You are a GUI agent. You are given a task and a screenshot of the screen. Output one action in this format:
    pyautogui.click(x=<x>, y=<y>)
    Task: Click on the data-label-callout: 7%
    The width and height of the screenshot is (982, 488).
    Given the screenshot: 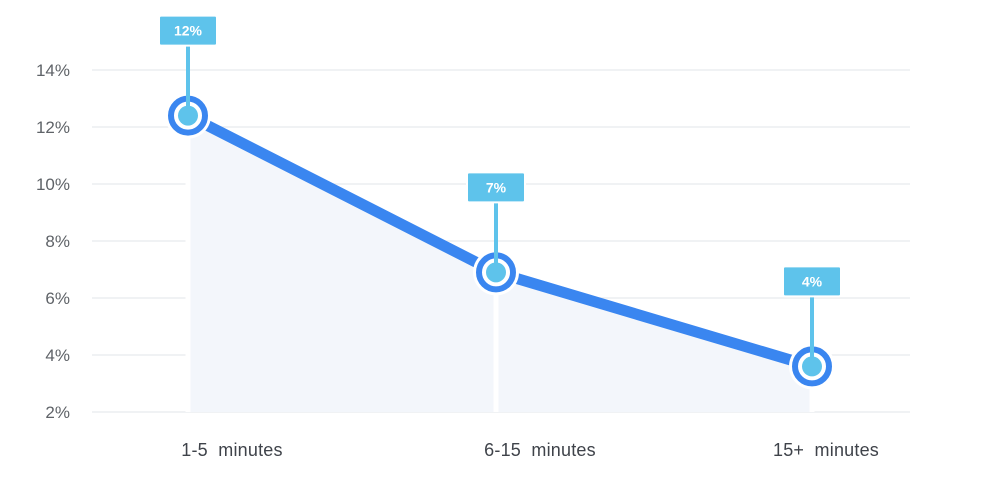 What is the action you would take?
    pyautogui.click(x=496, y=220)
    